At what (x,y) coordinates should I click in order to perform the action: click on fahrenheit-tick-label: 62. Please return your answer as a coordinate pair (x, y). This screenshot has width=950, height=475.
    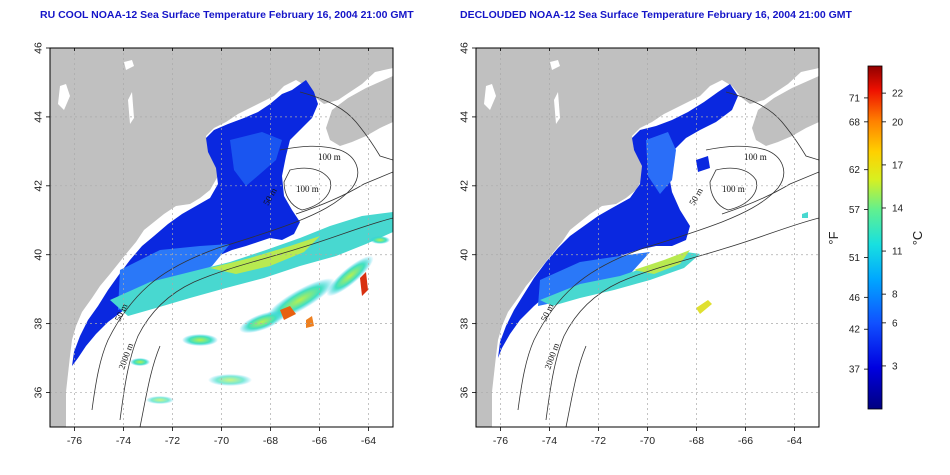
    Looking at the image, I should click on (855, 170).